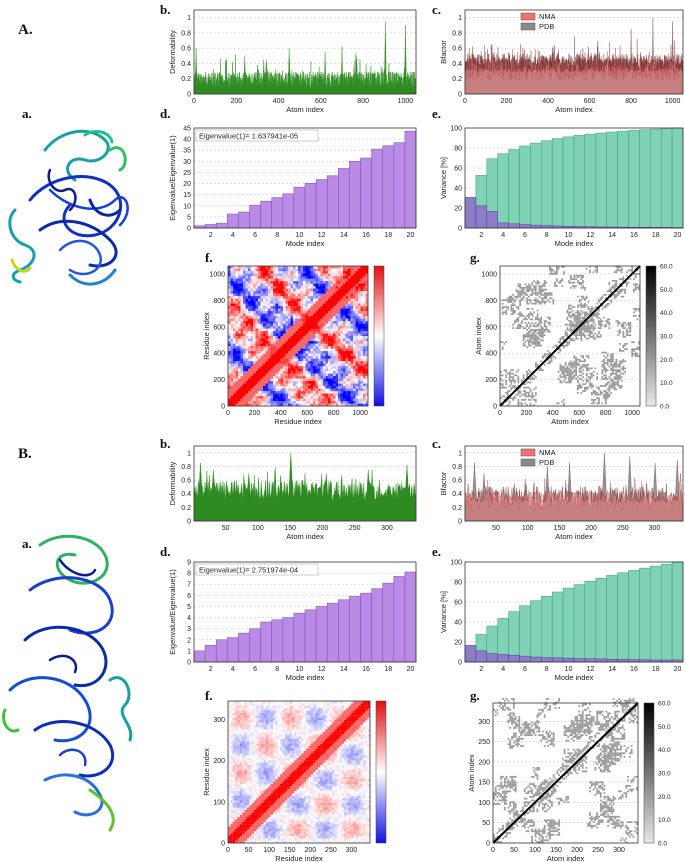 The image size is (685, 862). Describe the element at coordinates (500, 413) in the screenshot. I see `x-tick-label: 0` at that location.